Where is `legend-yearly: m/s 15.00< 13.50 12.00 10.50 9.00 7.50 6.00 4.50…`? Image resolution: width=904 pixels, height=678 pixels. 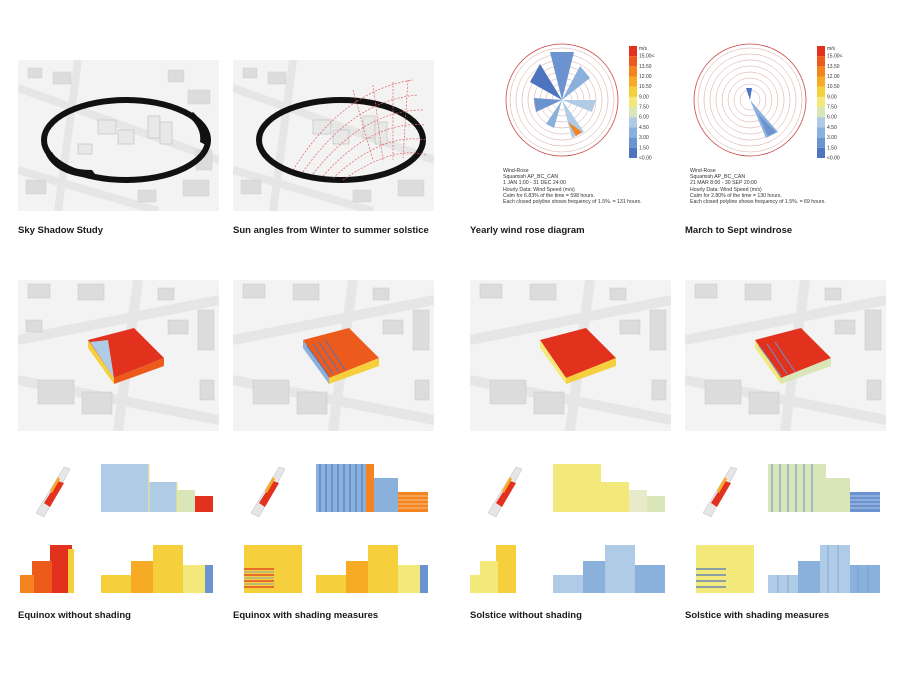 legend-yearly: m/s 15.00< 13.50 12.00 10.50 9.00 7.50 6.00 4.50… is located at coordinates (642, 105).